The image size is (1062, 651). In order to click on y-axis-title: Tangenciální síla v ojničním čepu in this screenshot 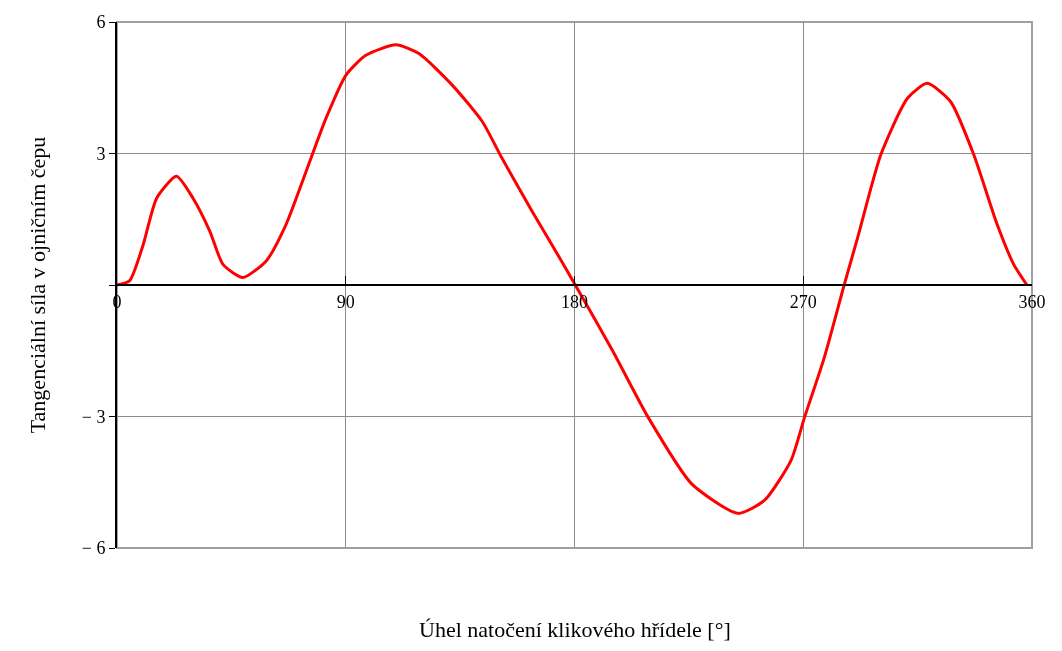, I will do `click(38, 285)`.